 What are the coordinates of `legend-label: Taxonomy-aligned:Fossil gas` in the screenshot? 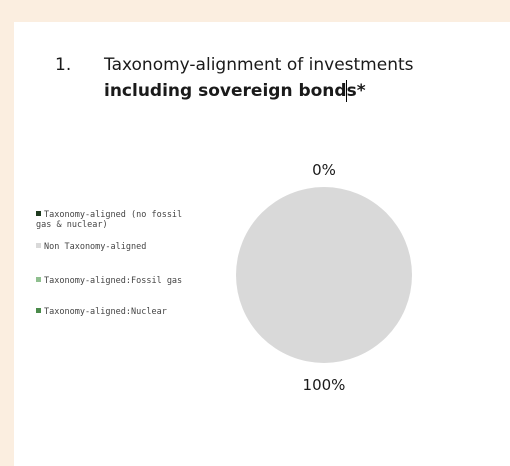 It's located at (113, 281).